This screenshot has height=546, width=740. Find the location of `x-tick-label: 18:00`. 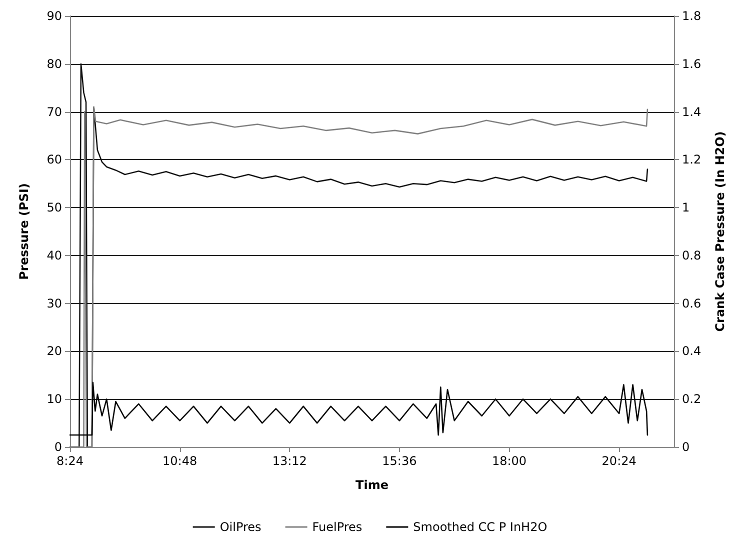

x-tick-label: 18:00 is located at coordinates (509, 461).